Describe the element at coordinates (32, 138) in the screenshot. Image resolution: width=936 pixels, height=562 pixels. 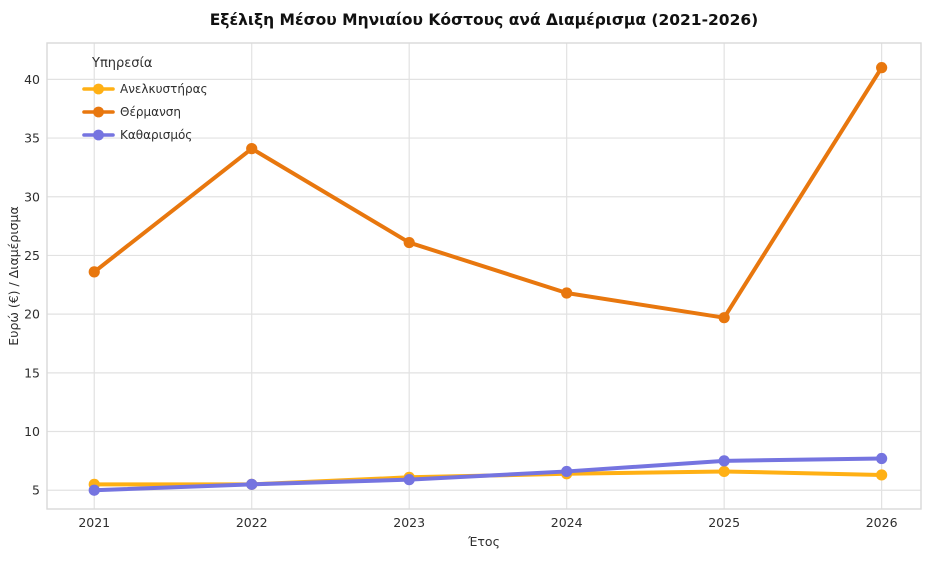
I see `y-tick-label: 35` at that location.